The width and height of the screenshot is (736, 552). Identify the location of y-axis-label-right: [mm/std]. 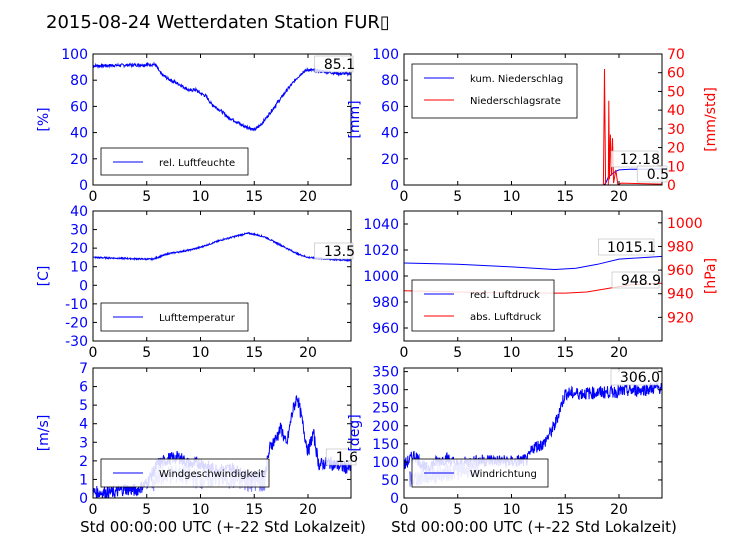
(711, 119).